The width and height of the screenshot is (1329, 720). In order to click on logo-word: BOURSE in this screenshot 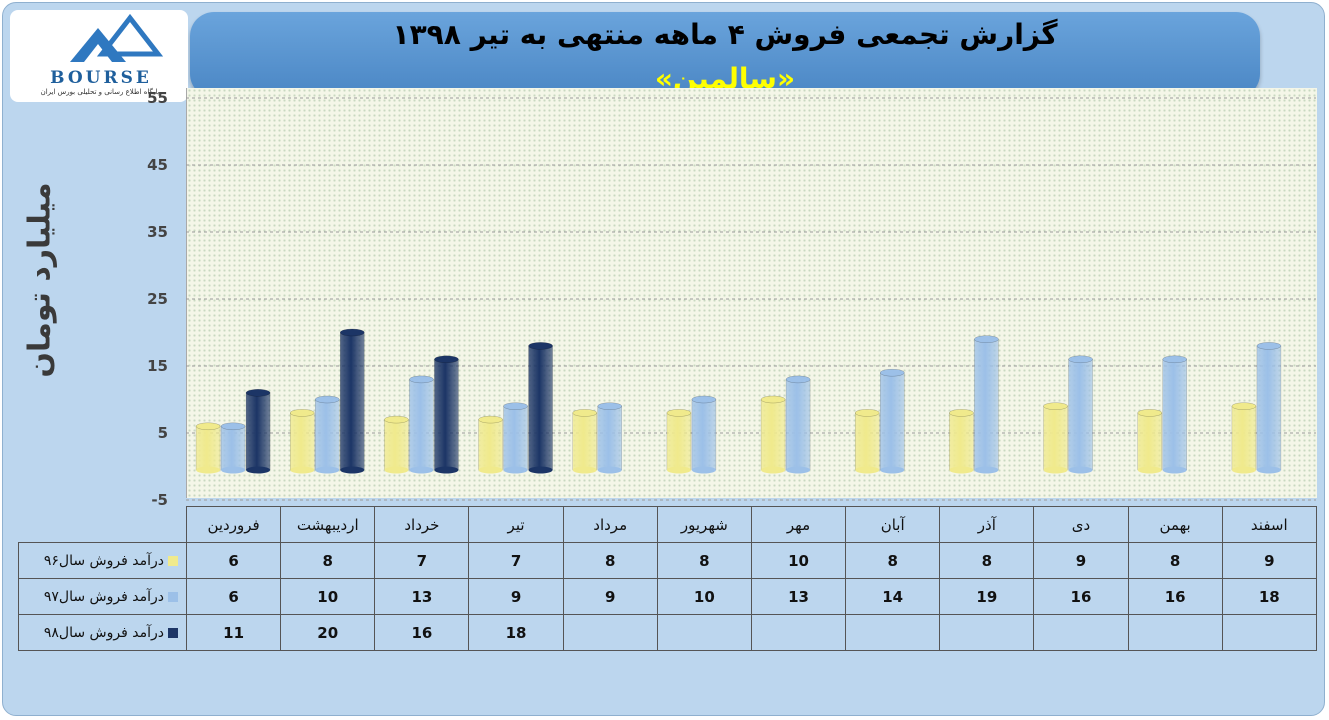, I will do `click(101, 78)`.